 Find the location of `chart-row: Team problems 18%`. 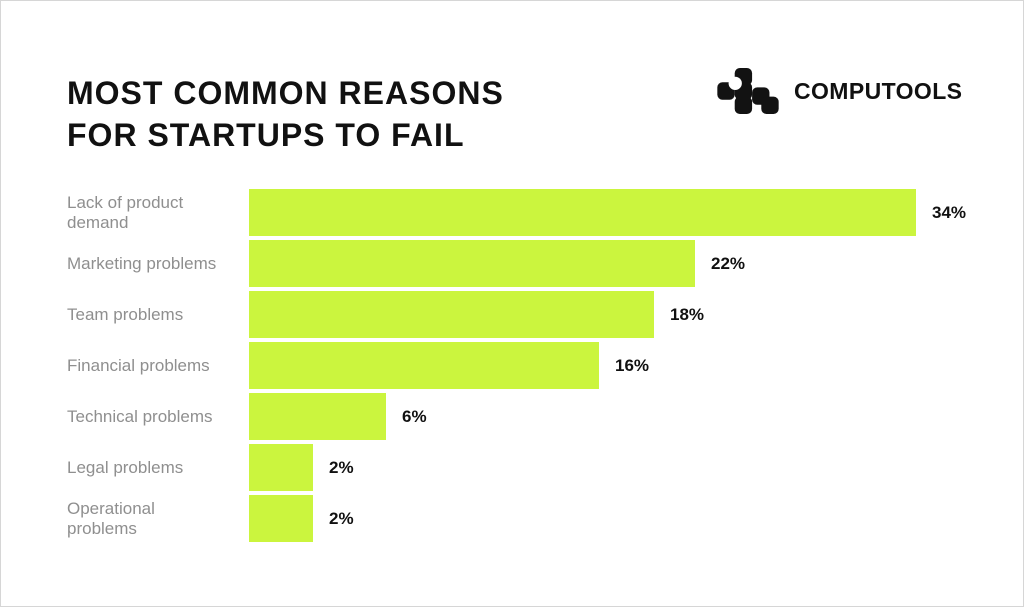

chart-row: Team problems 18% is located at coordinates (512, 314).